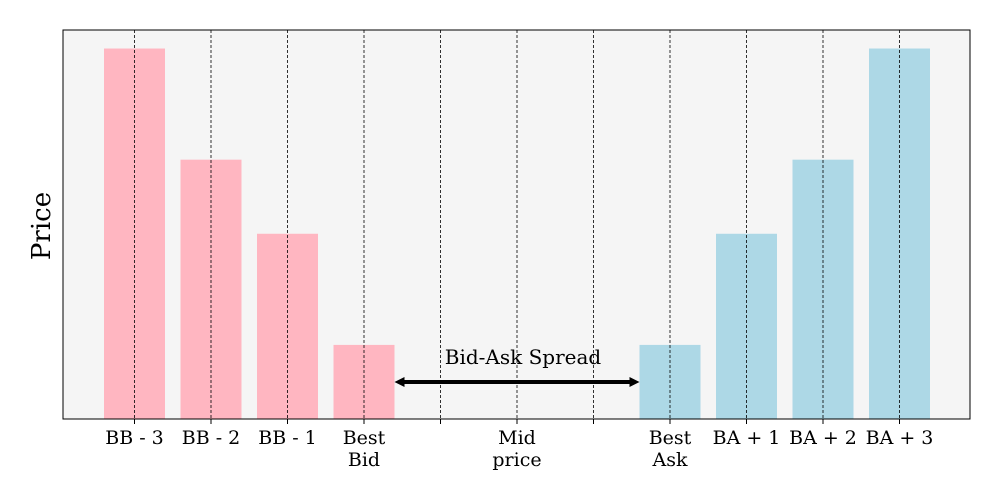  What do you see at coordinates (134, 438) in the screenshot?
I see `tick-label: BB - 3` at bounding box center [134, 438].